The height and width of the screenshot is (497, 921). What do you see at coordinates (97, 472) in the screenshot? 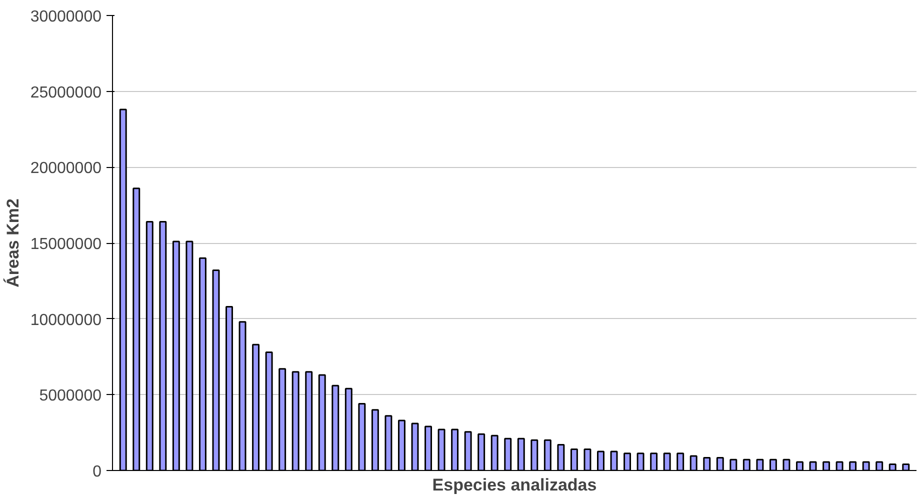
I see `y-tick-label: 0` at bounding box center [97, 472].